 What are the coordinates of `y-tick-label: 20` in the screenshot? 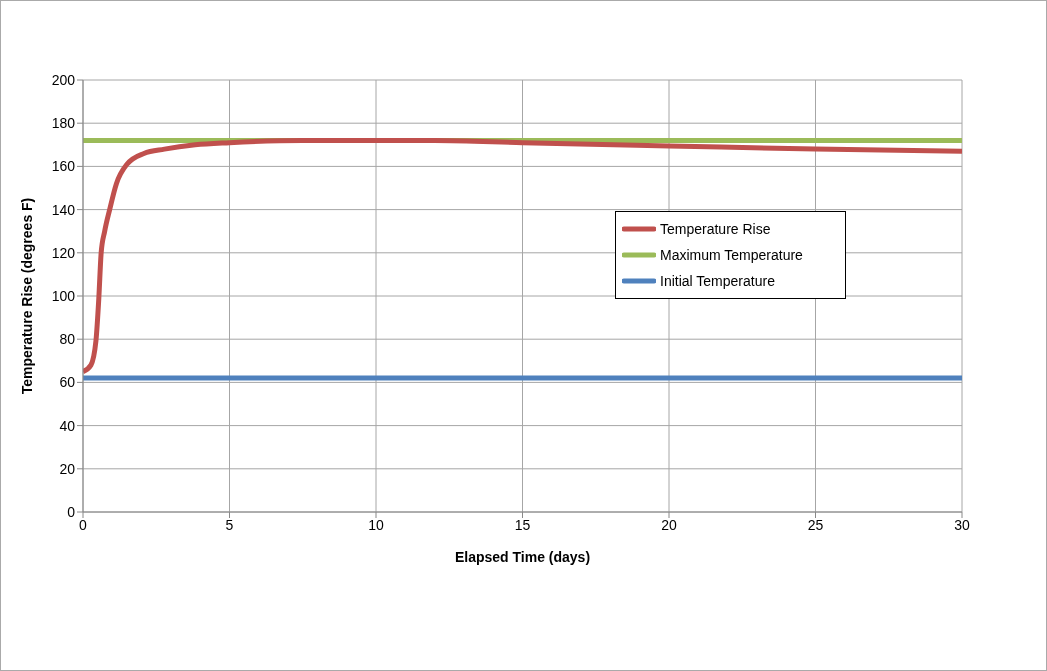 It's located at (67, 468).